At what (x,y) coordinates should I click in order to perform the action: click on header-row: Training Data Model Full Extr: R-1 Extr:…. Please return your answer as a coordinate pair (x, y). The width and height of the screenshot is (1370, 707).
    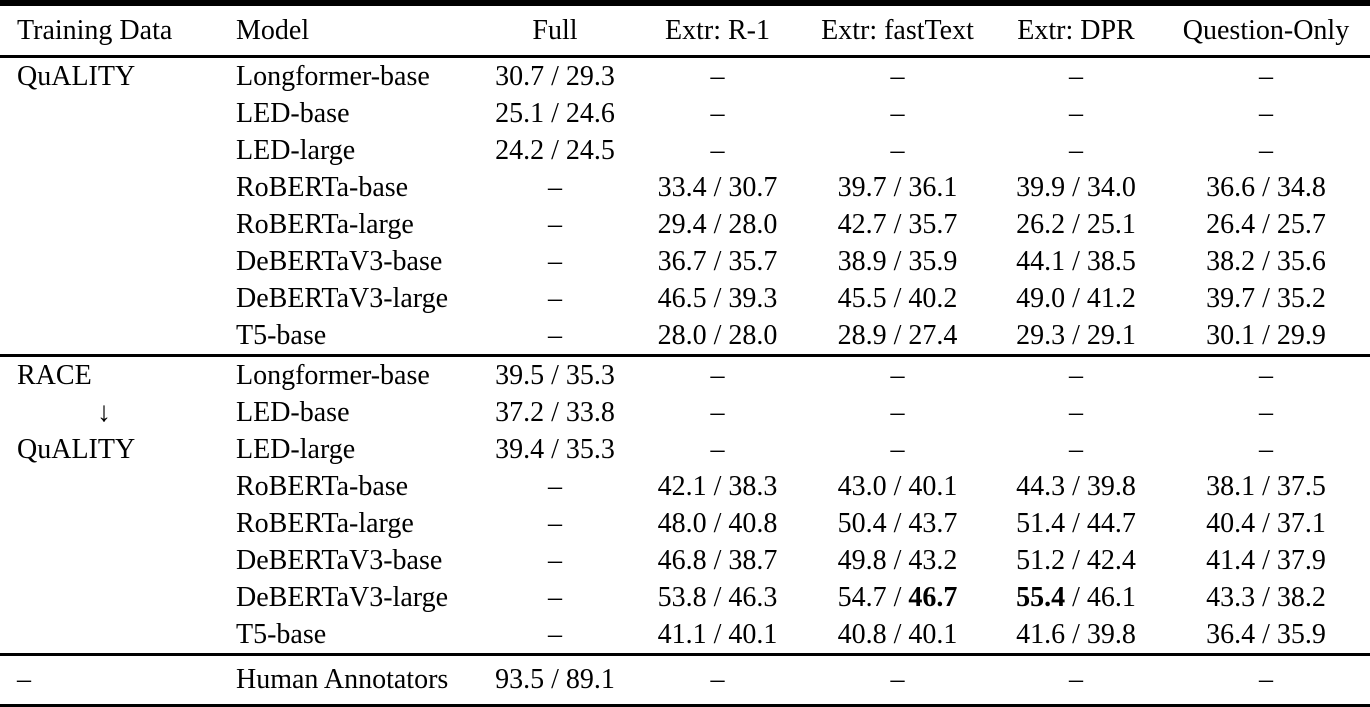
    Looking at the image, I should click on (685, 30).